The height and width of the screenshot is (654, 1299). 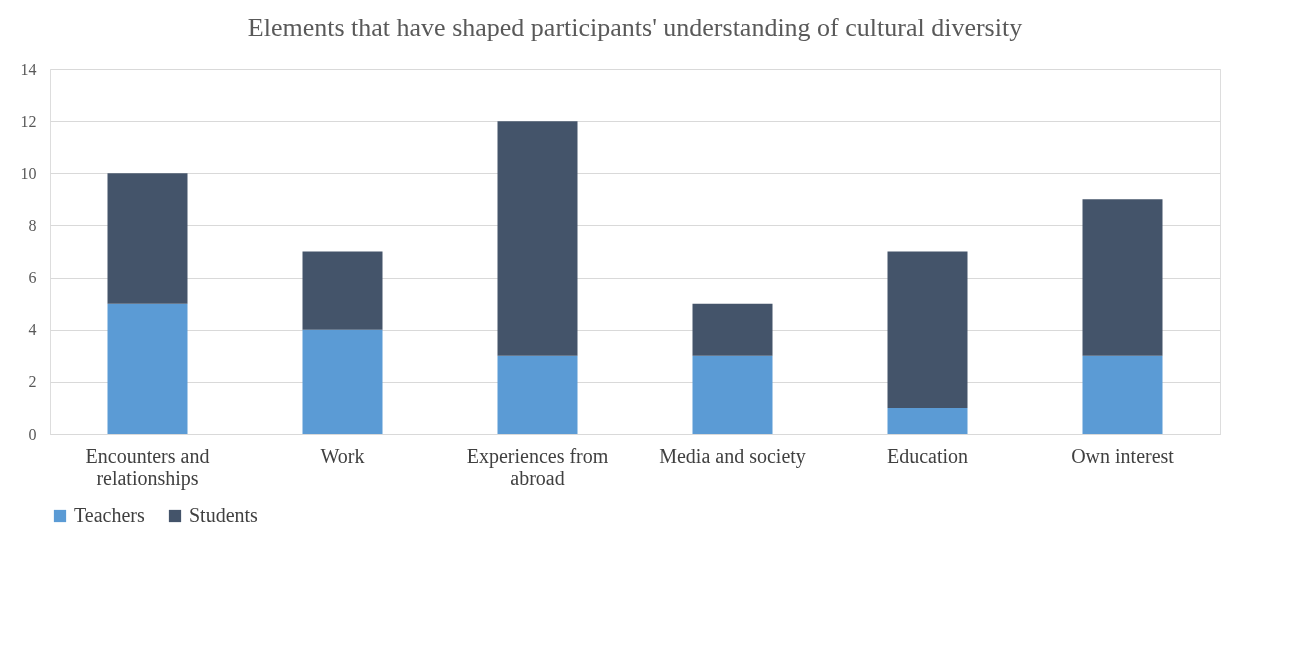 I want to click on chart-title: Elements that have shaped participants' understanding of cultural diversity, so click(x=635, y=27).